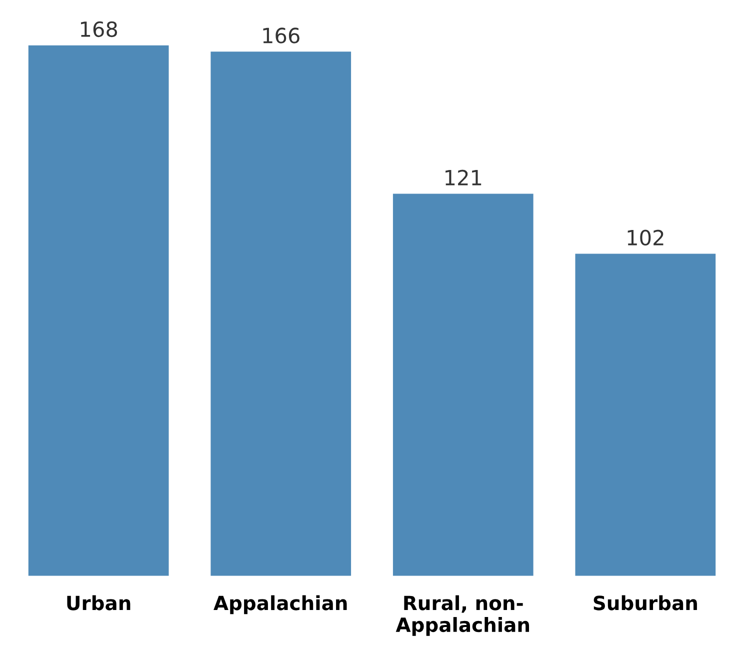 Image resolution: width=744 pixels, height=647 pixels. What do you see at coordinates (280, 604) in the screenshot?
I see `x-tick-label: Appalachian` at bounding box center [280, 604].